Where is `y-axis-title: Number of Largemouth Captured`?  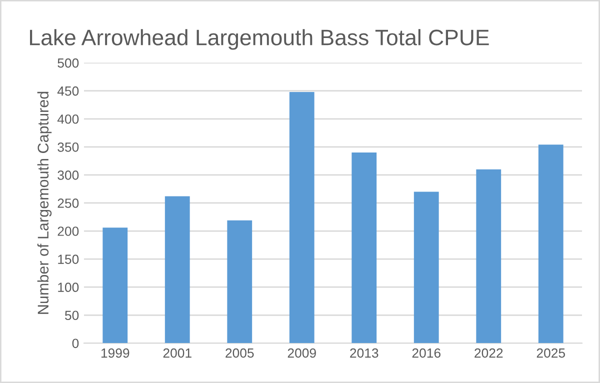 y-axis-title: Number of Largemouth Captured is located at coordinates (44, 203).